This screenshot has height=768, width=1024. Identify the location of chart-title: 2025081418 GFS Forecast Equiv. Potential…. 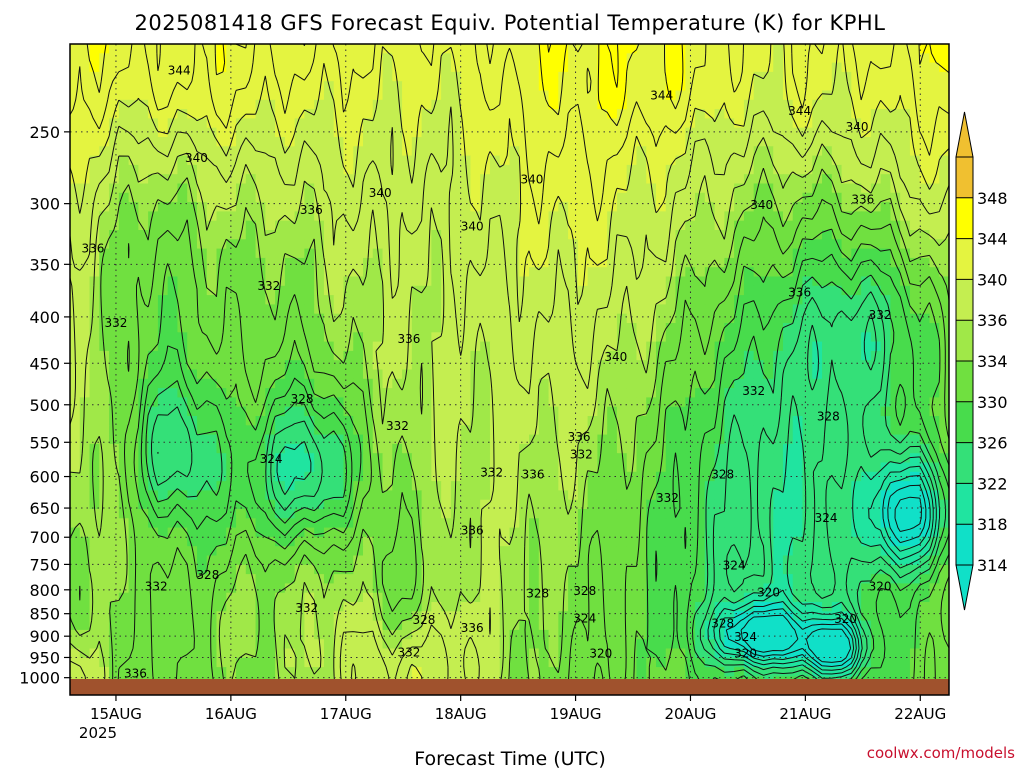
(510, 23).